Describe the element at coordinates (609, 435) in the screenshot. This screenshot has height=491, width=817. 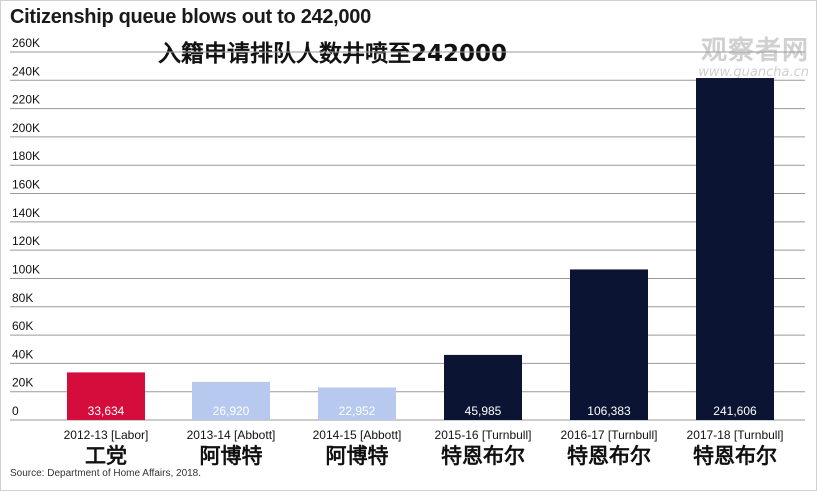
I see `x-tick-label: 2016-17 [Turnbull]` at that location.